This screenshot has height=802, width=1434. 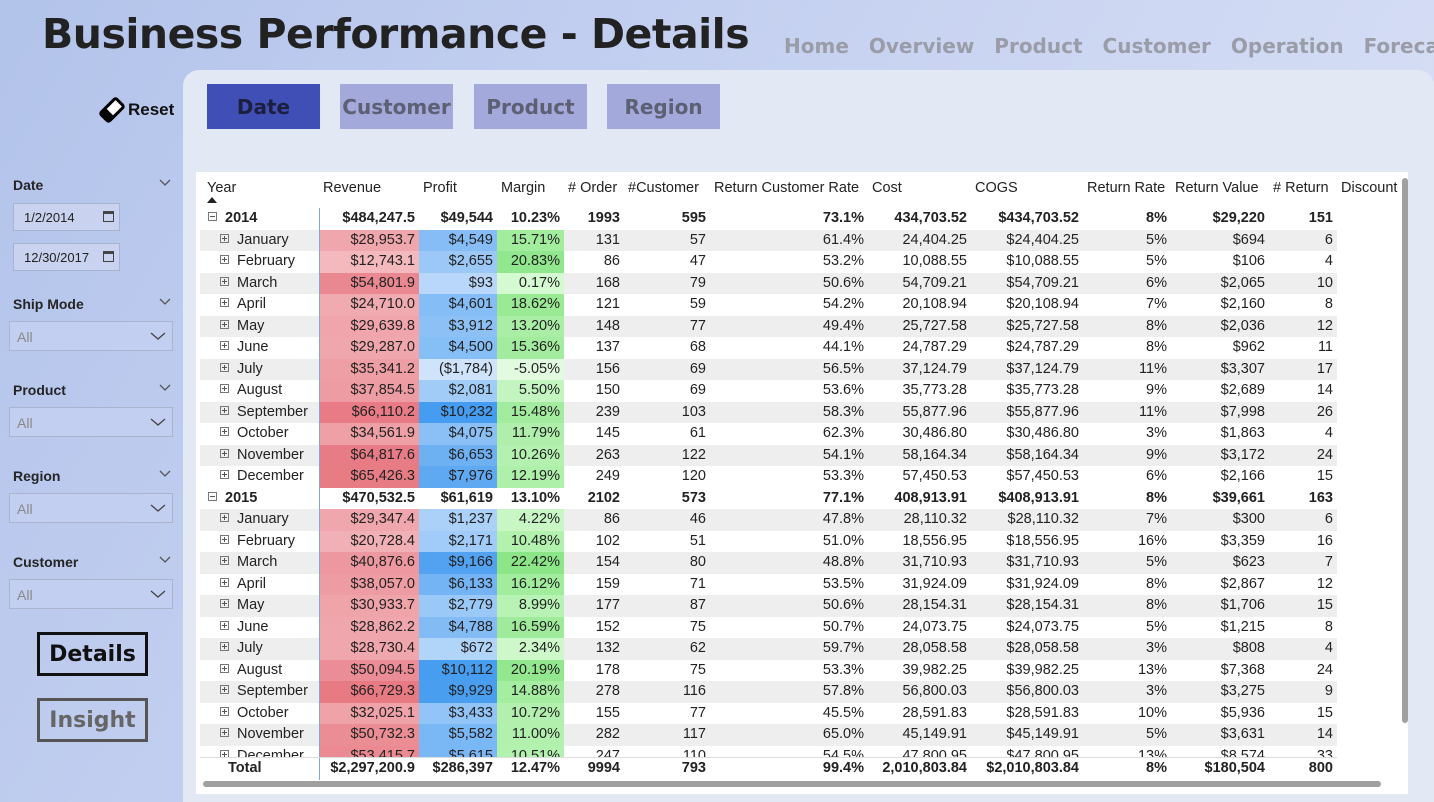 I want to click on nav-link: Forecast, so click(x=1398, y=46).